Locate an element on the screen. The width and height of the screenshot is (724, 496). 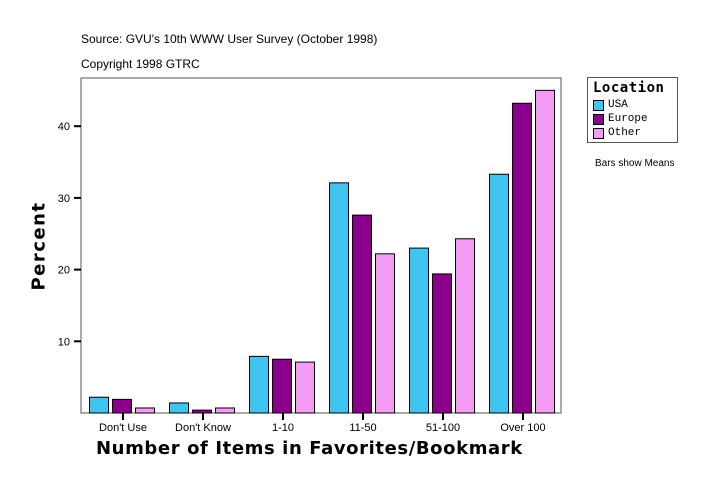
legend-item-europe: Europe is located at coordinates (620, 119).